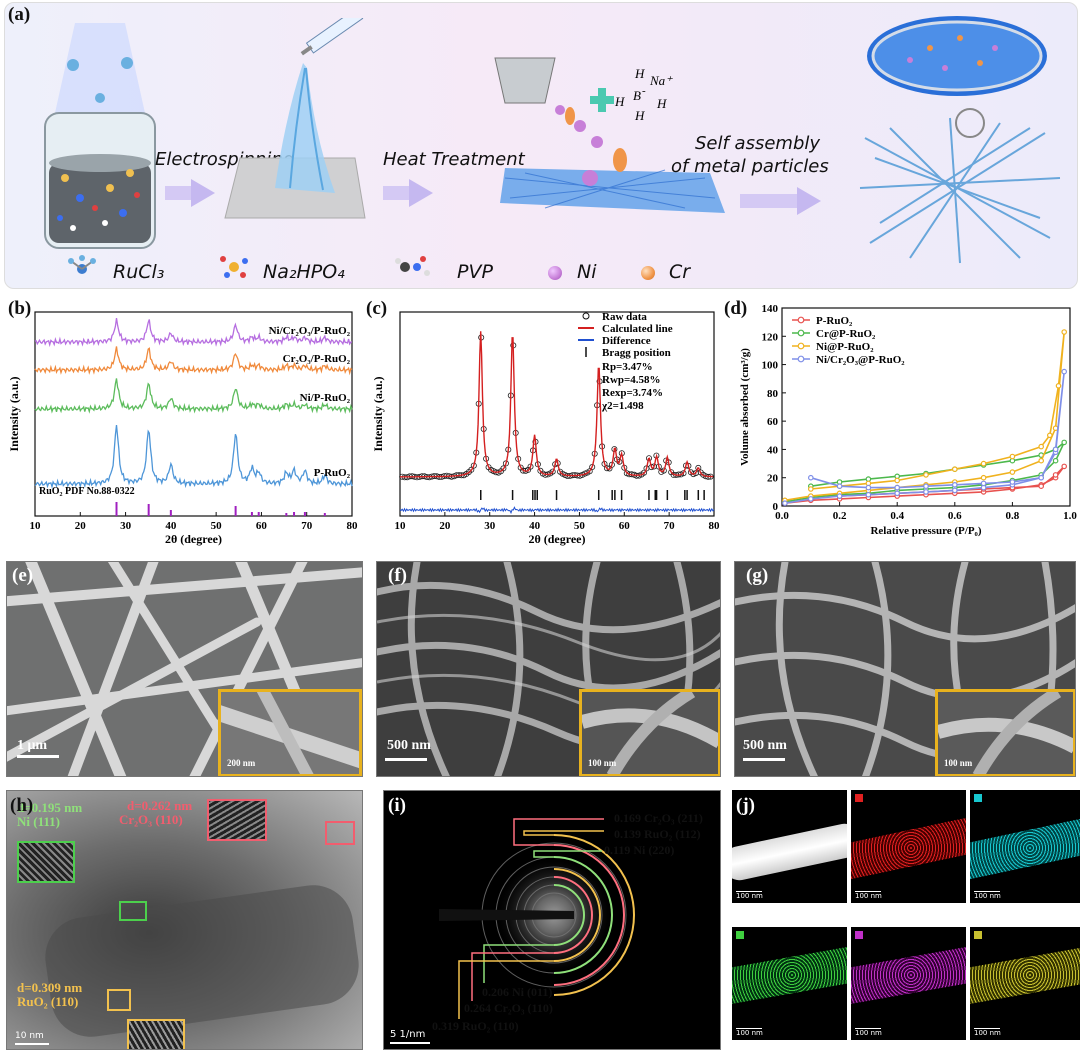 The width and height of the screenshot is (1080, 1053). Describe the element at coordinates (1025, 983) in the screenshot. I see `eds-map-p: 100 nm` at that location.